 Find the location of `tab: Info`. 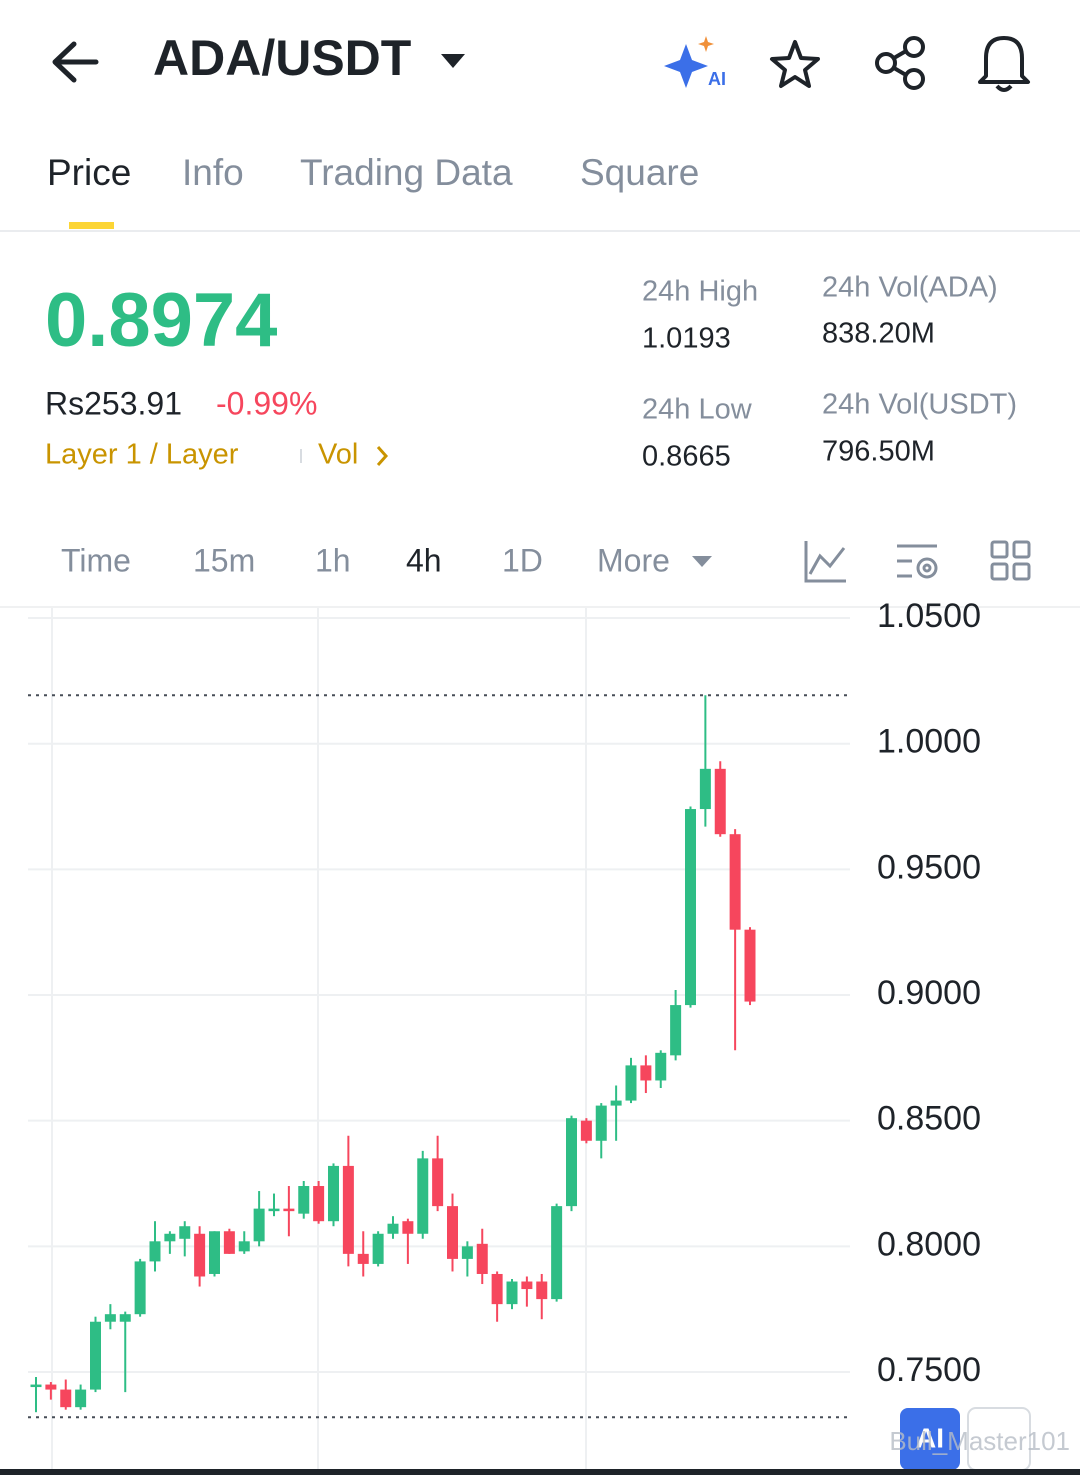

tab: Info is located at coordinates (213, 172).